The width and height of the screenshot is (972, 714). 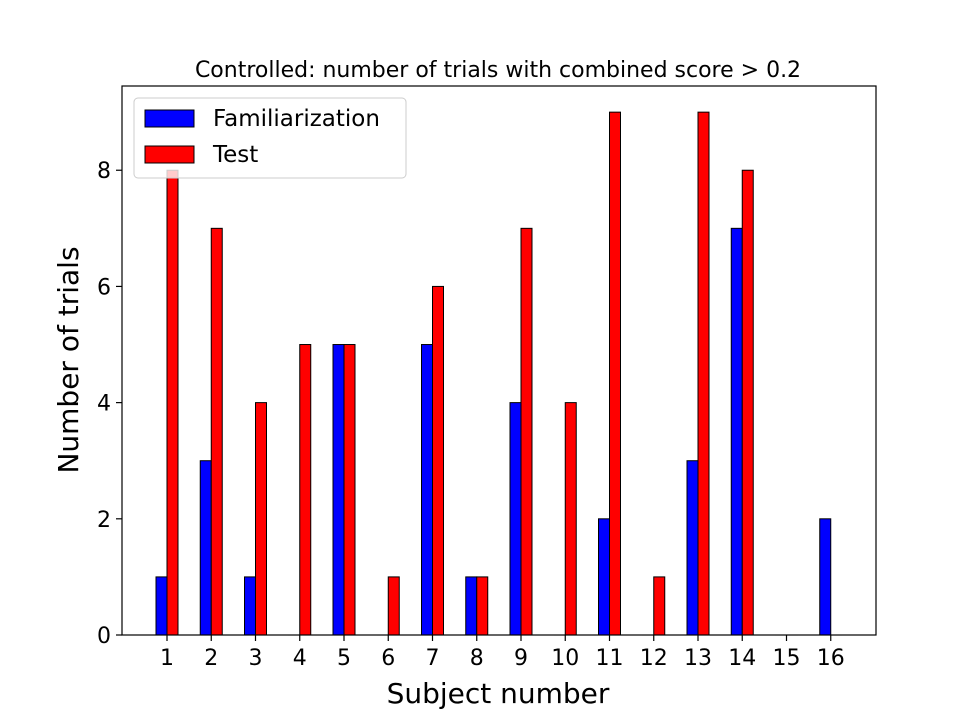 I want to click on x-tick-label-15: 15, so click(x=787, y=658).